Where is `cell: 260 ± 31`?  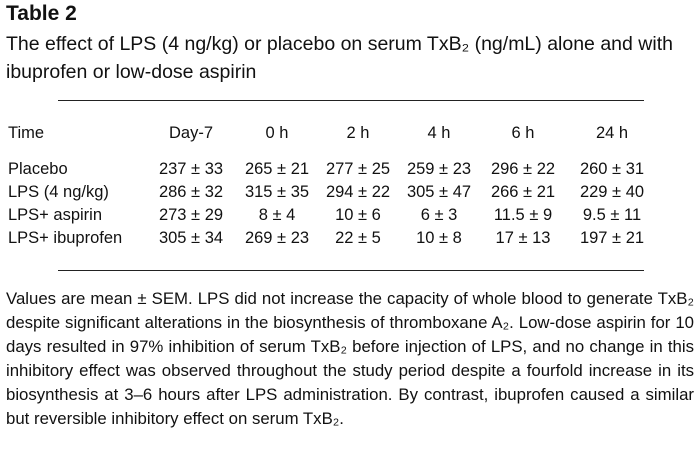
cell: 260 ± 31 is located at coordinates (612, 169).